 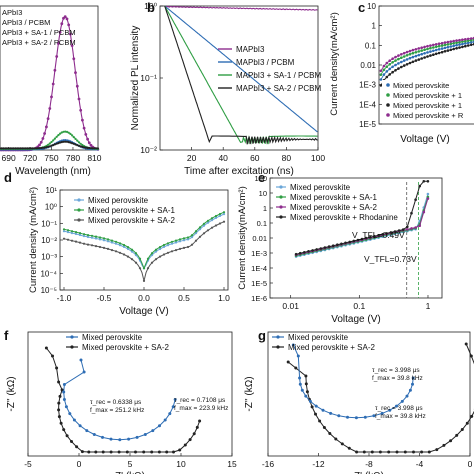 What do you see at coordinates (131, 210) in the screenshot?
I see `legend-d-1: Mixed perovskite + SA-1` at bounding box center [131, 210].